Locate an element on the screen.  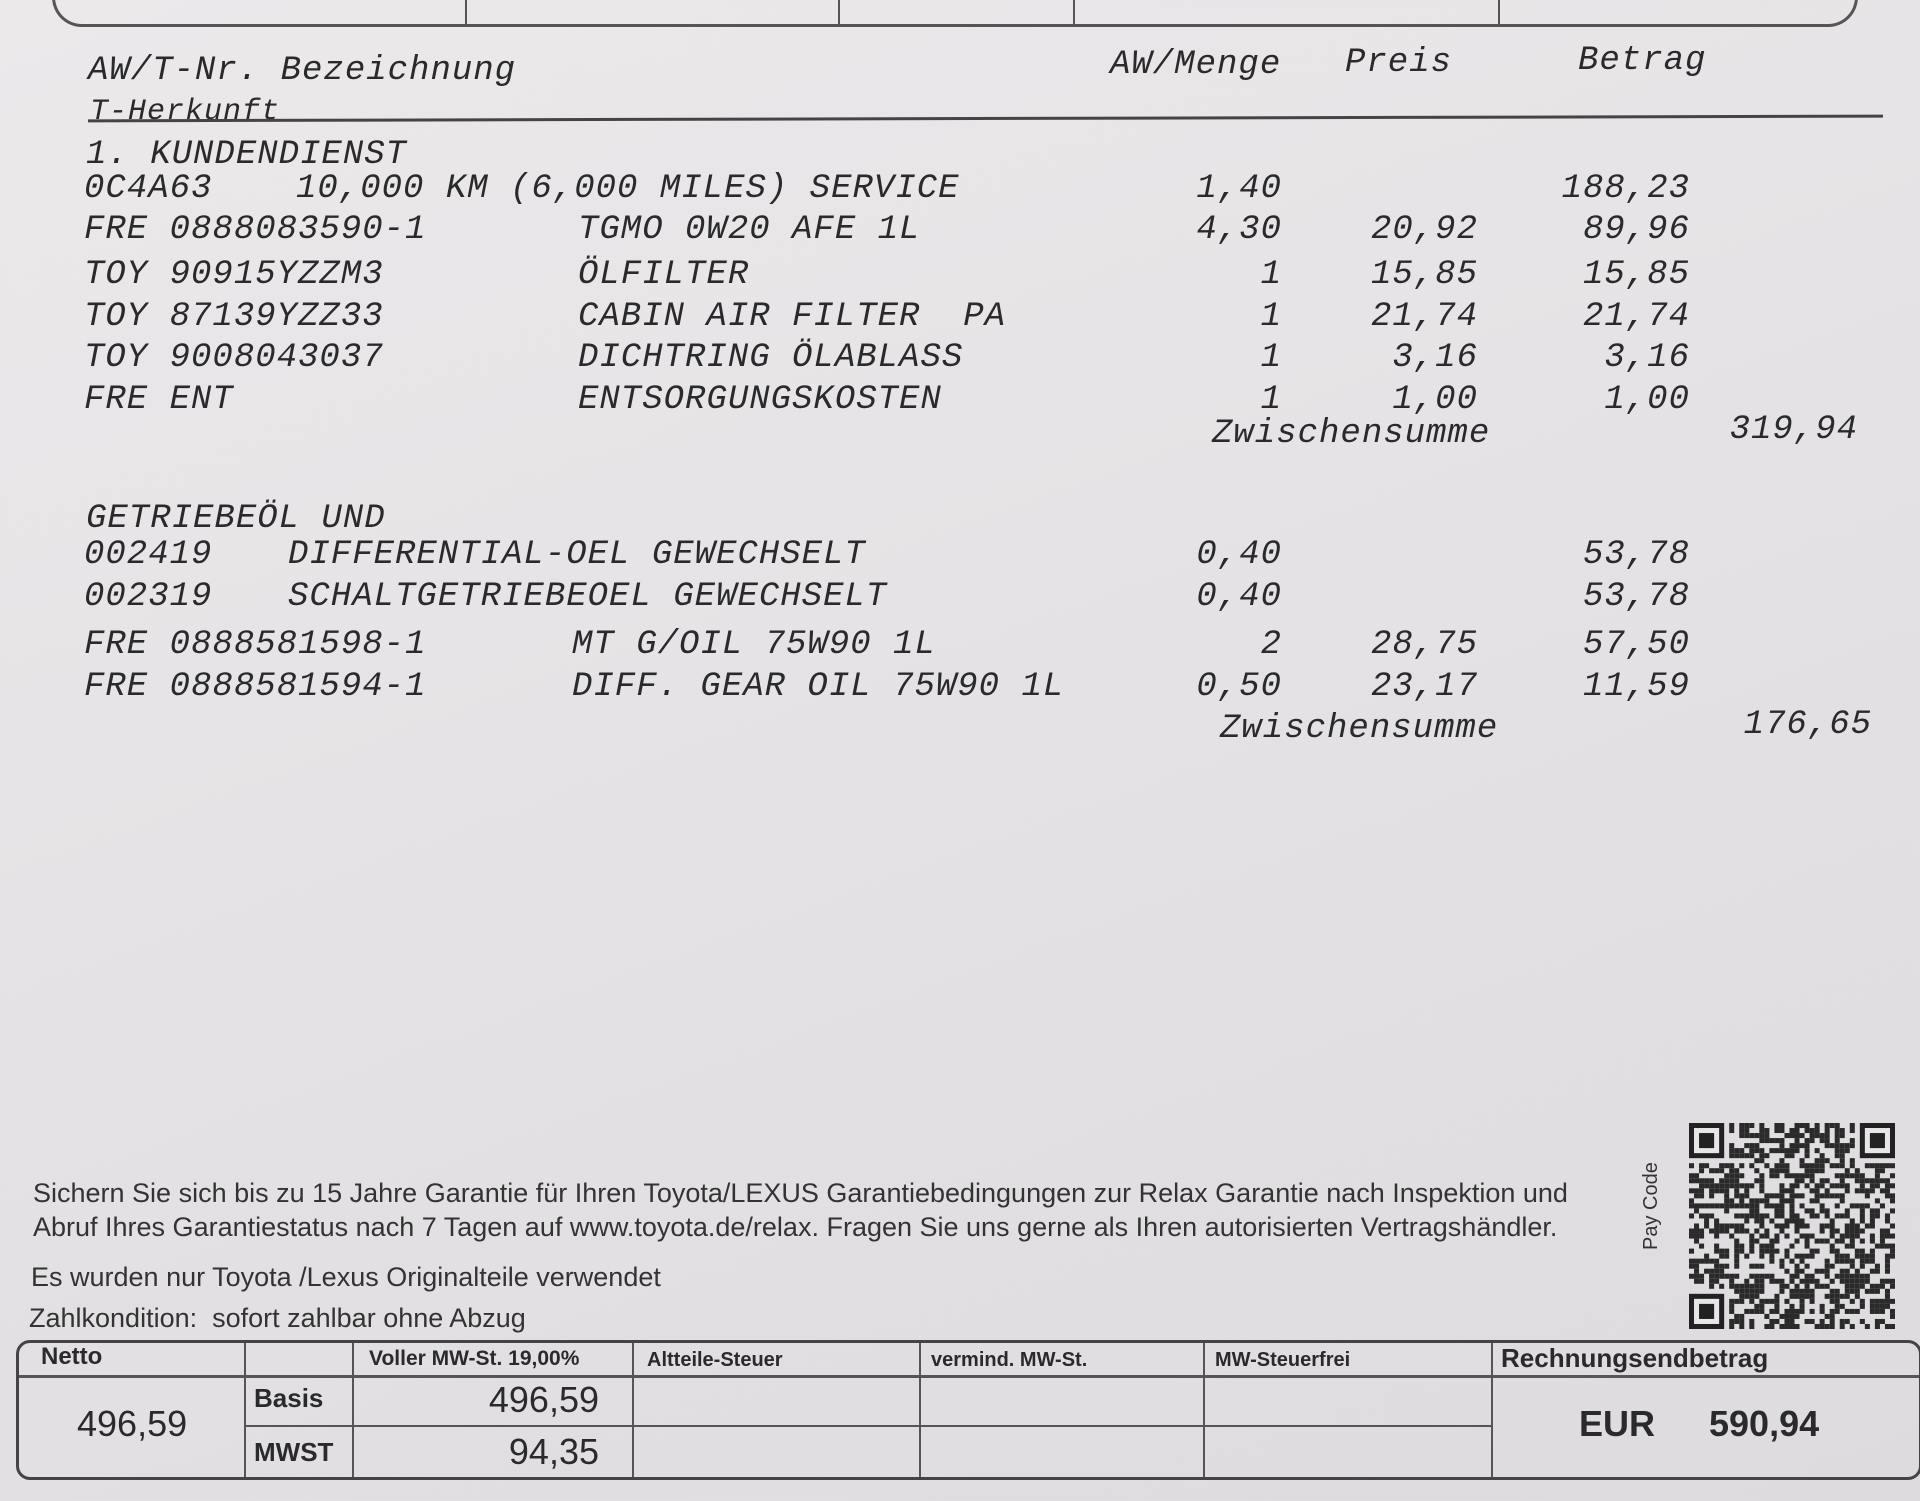
line-item-amount: 15,85 is located at coordinates (1636, 275).